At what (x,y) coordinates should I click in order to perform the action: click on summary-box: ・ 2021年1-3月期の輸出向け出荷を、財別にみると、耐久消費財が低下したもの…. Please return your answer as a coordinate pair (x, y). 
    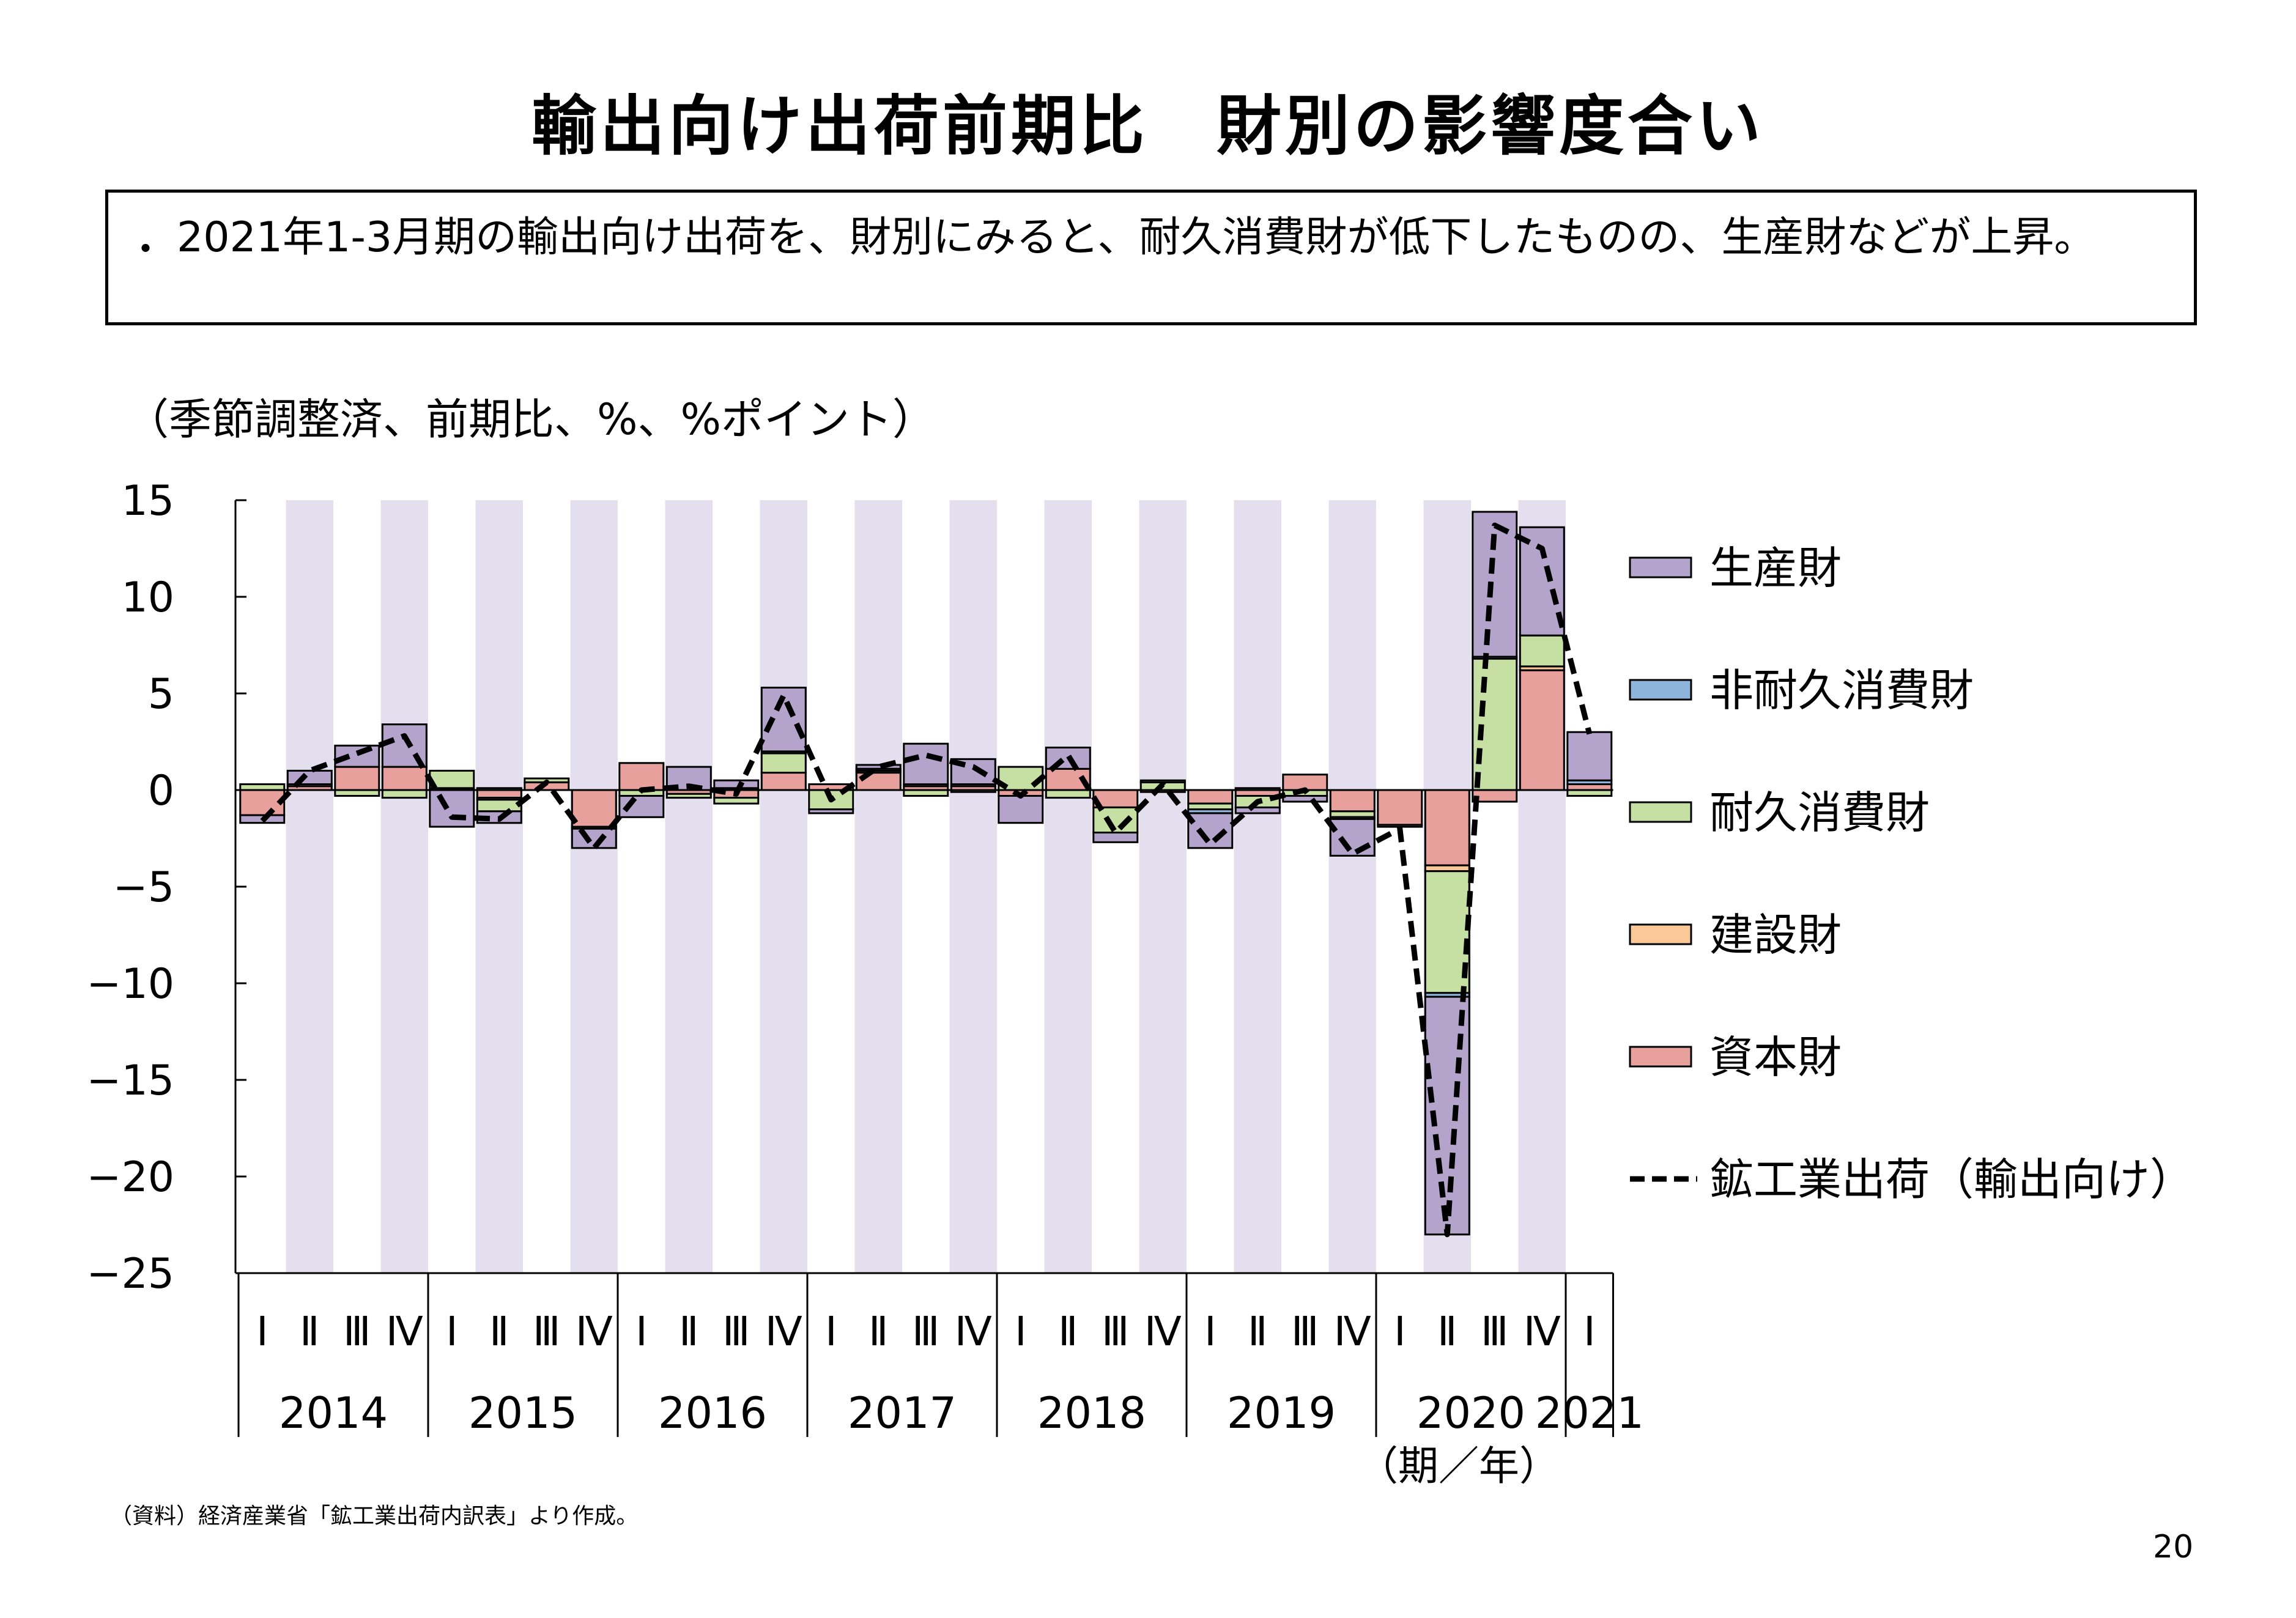
    Looking at the image, I should click on (1151, 258).